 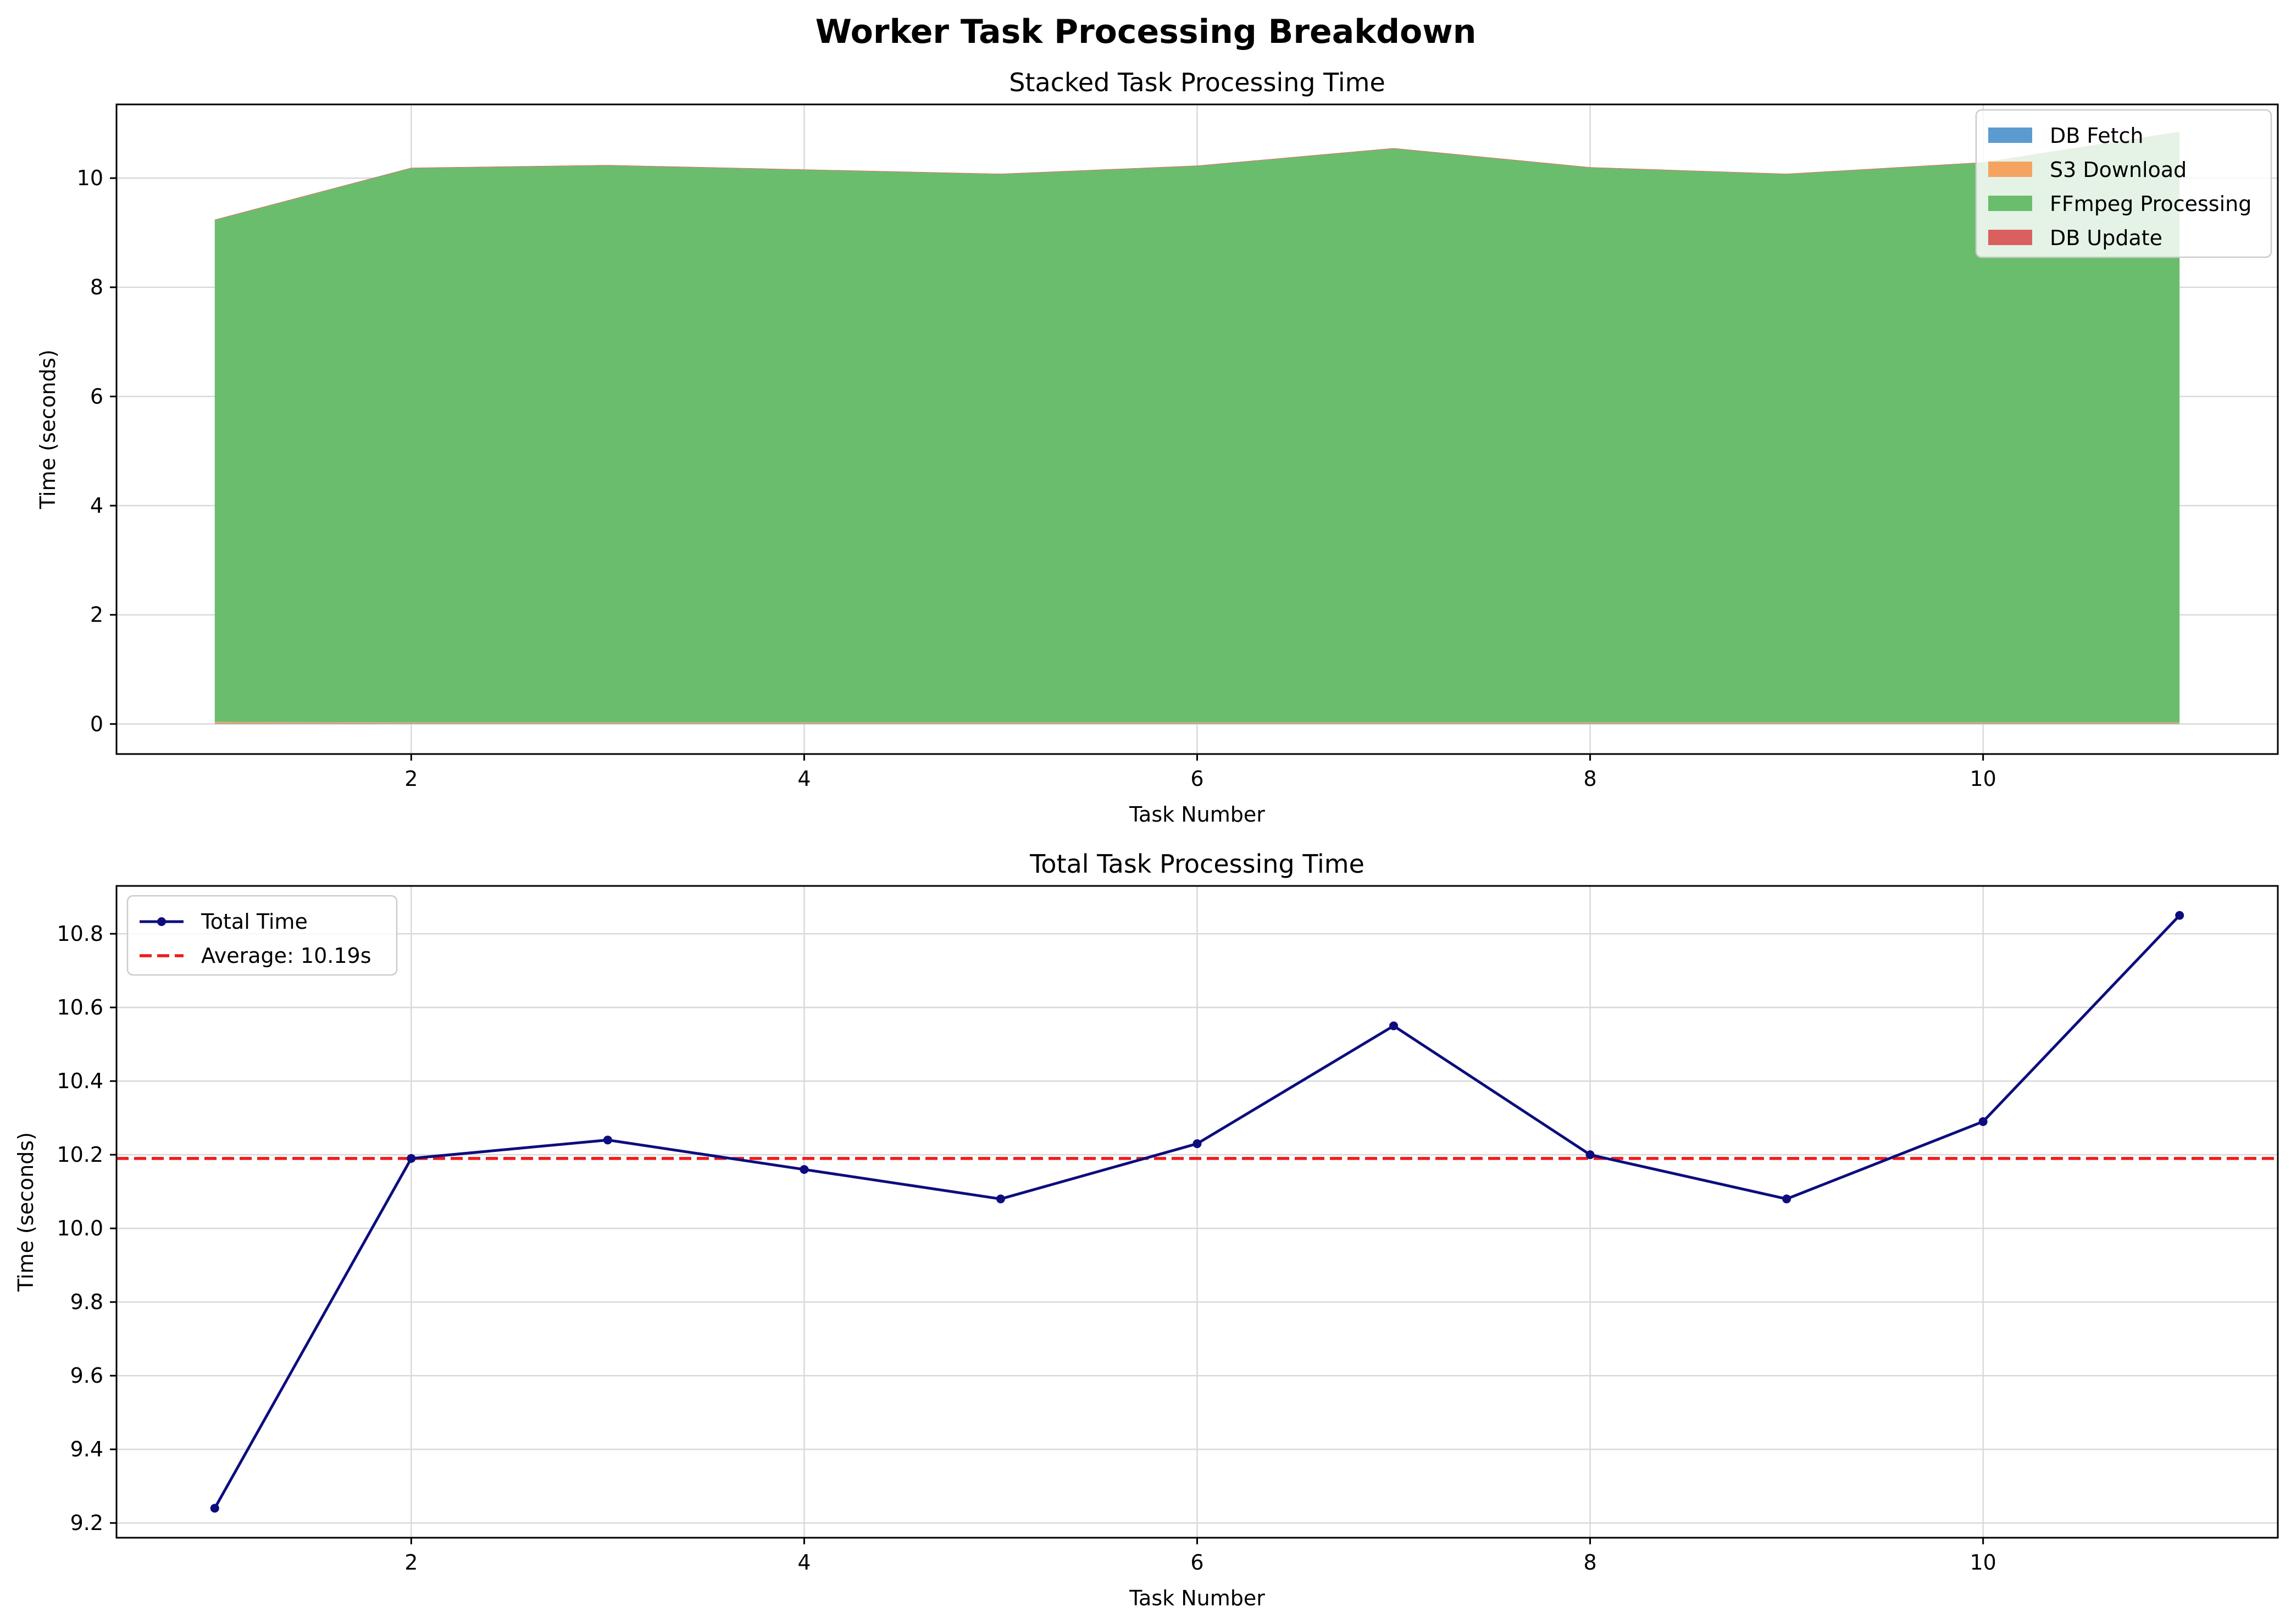 I want to click on y-tick-label: 6, so click(x=96, y=396).